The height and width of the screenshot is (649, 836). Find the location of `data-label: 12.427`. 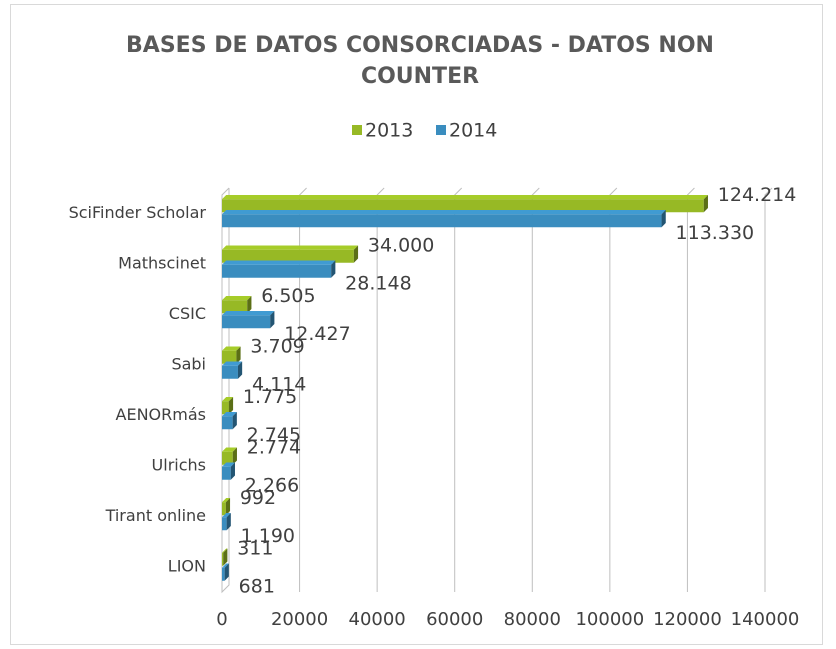

data-label: 12.427 is located at coordinates (317, 334).